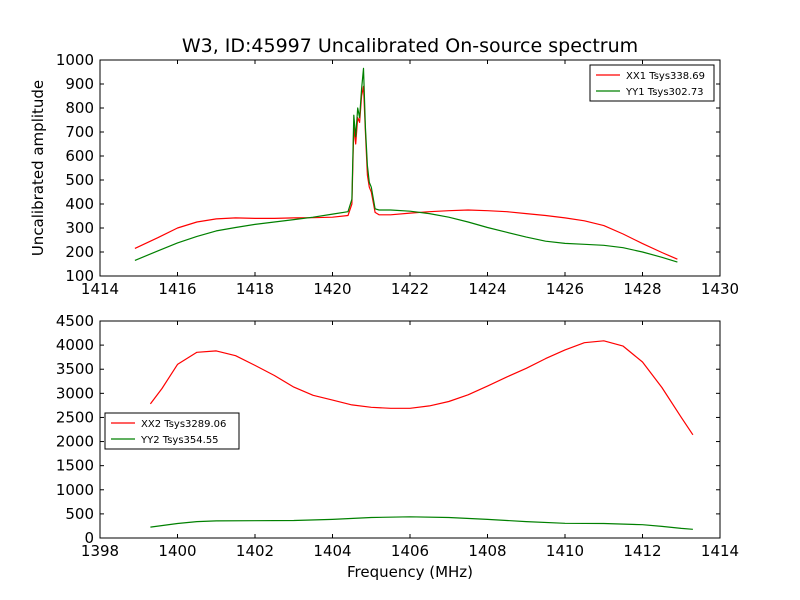  What do you see at coordinates (79, 252) in the screenshot?
I see `top-y-tick-label: 200` at bounding box center [79, 252].